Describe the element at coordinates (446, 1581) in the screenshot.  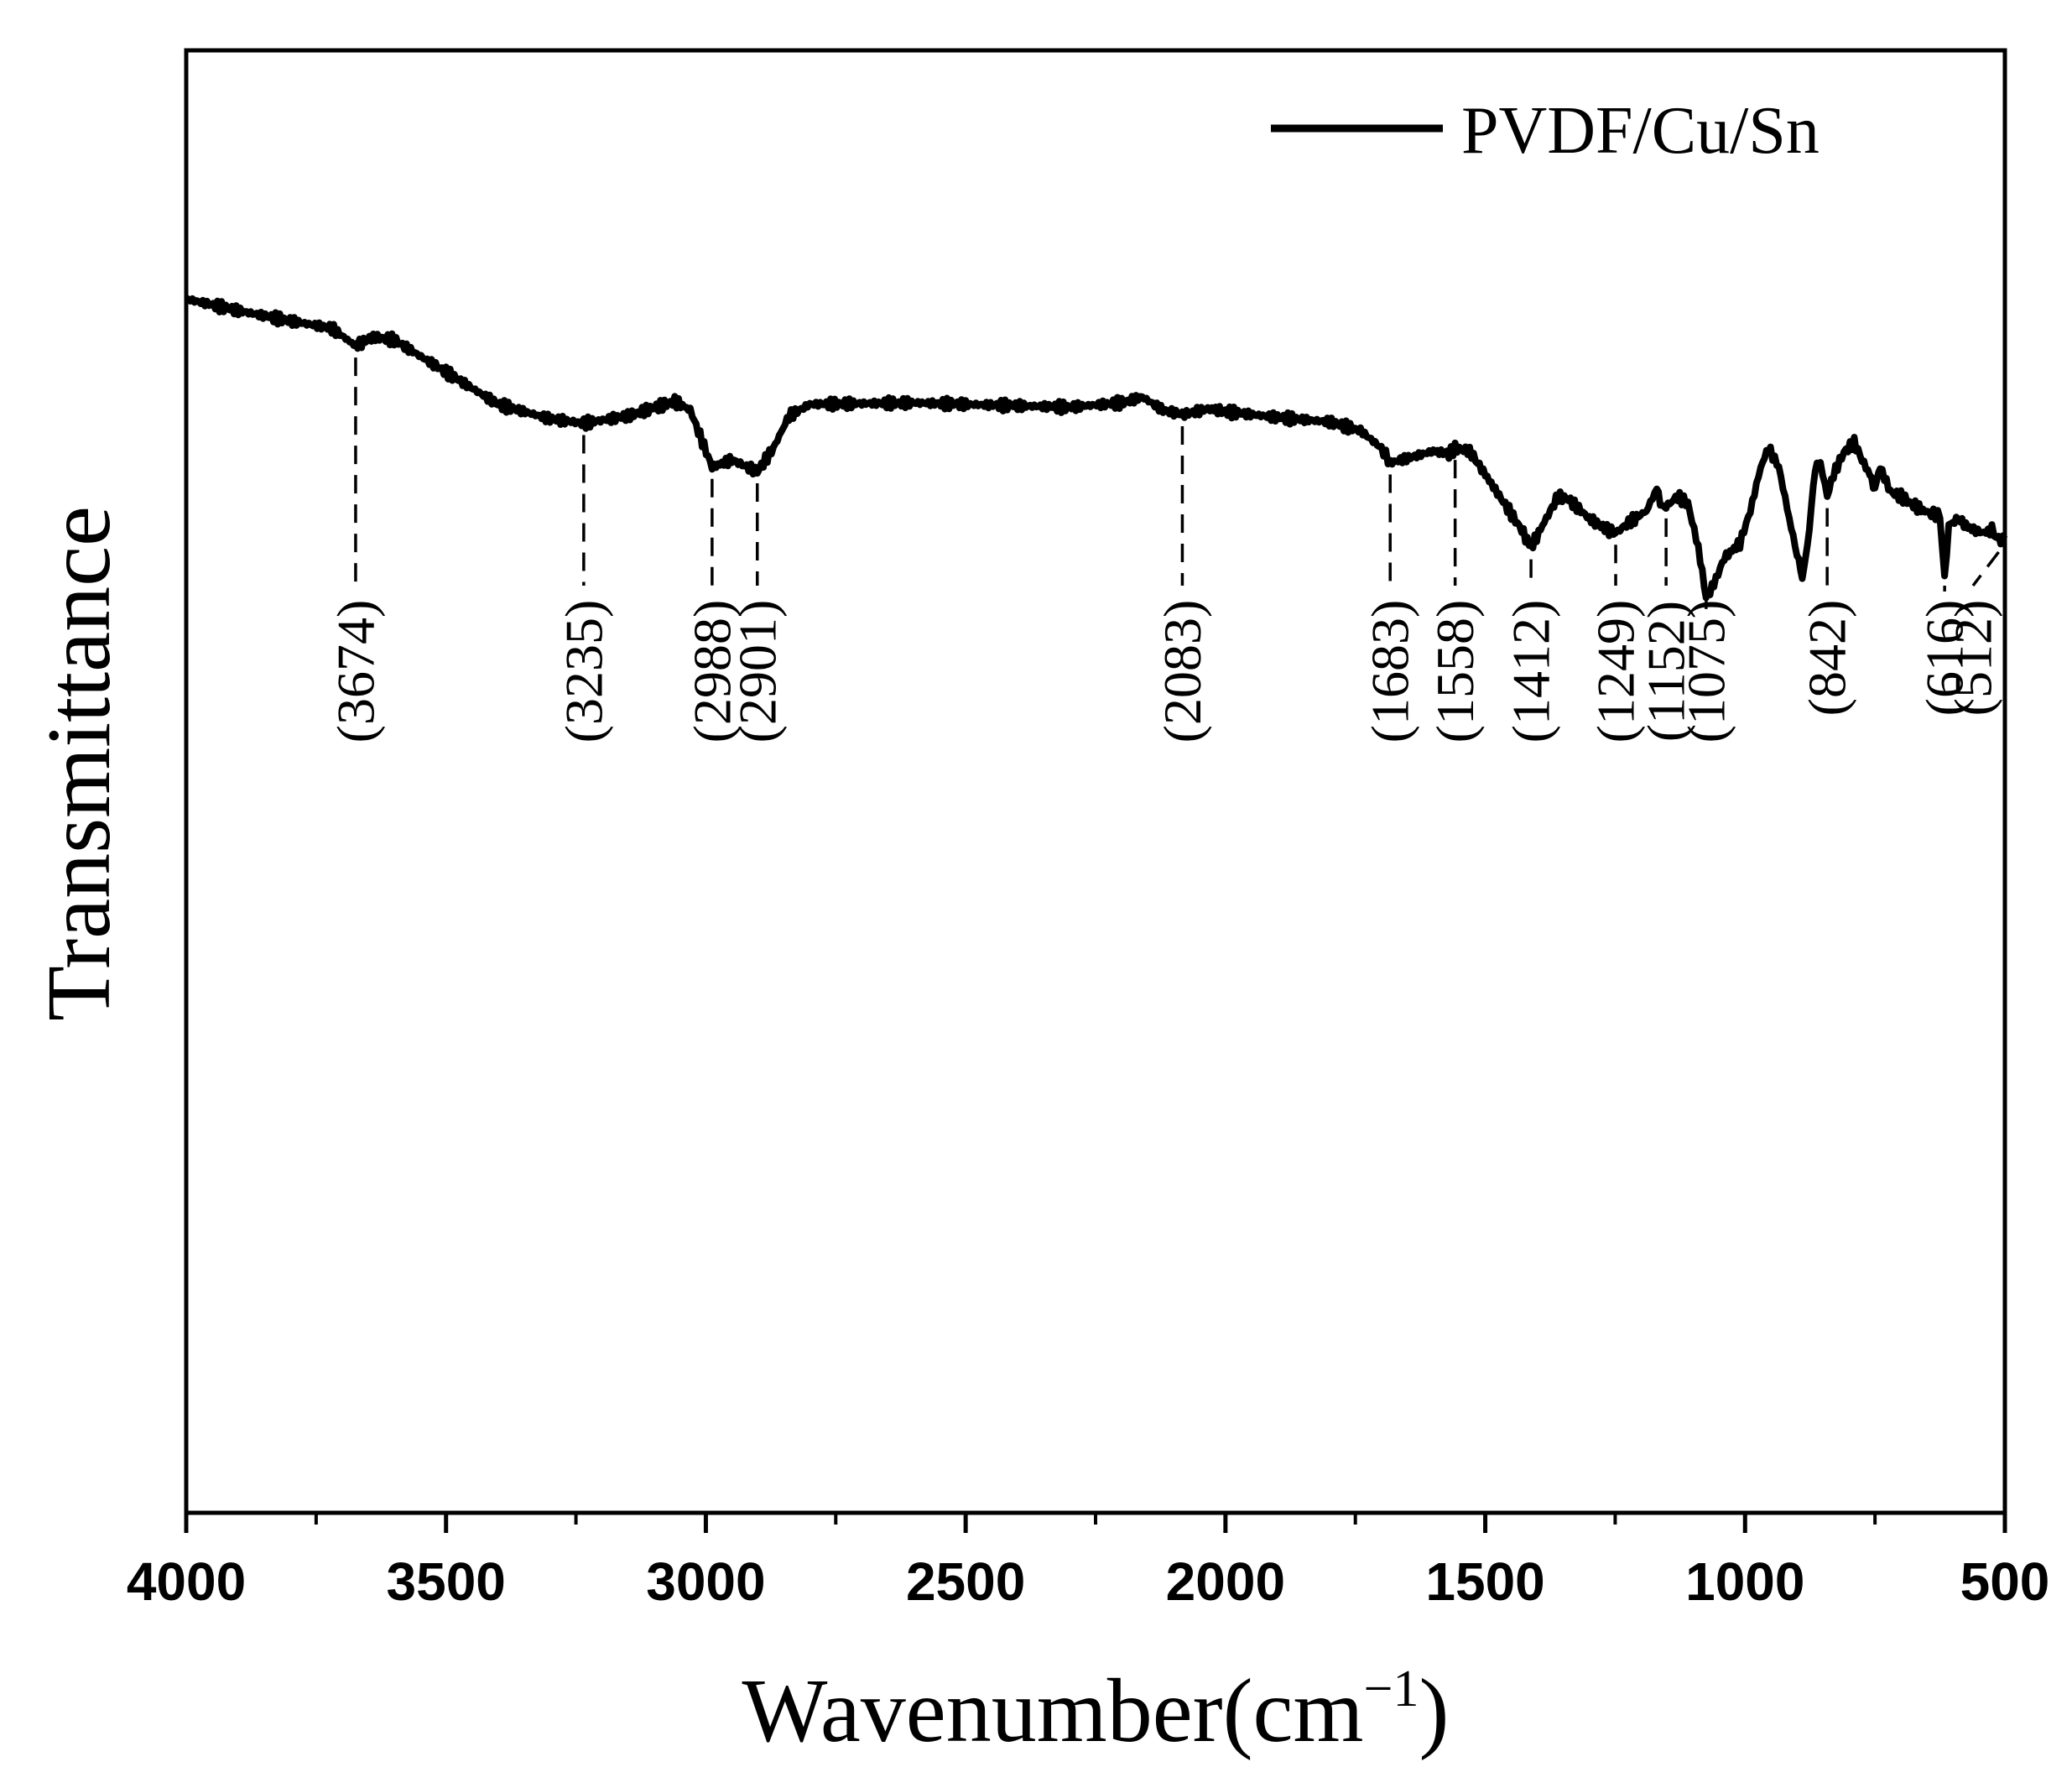
I see `x-tick-label-3500: 3500` at that location.